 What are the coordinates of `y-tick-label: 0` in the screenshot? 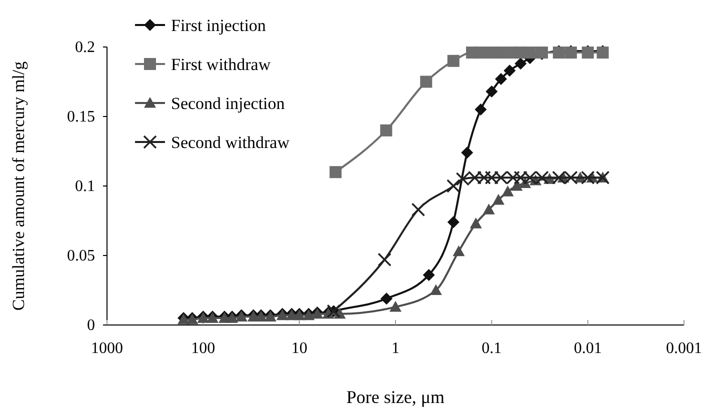 It's located at (91, 325).